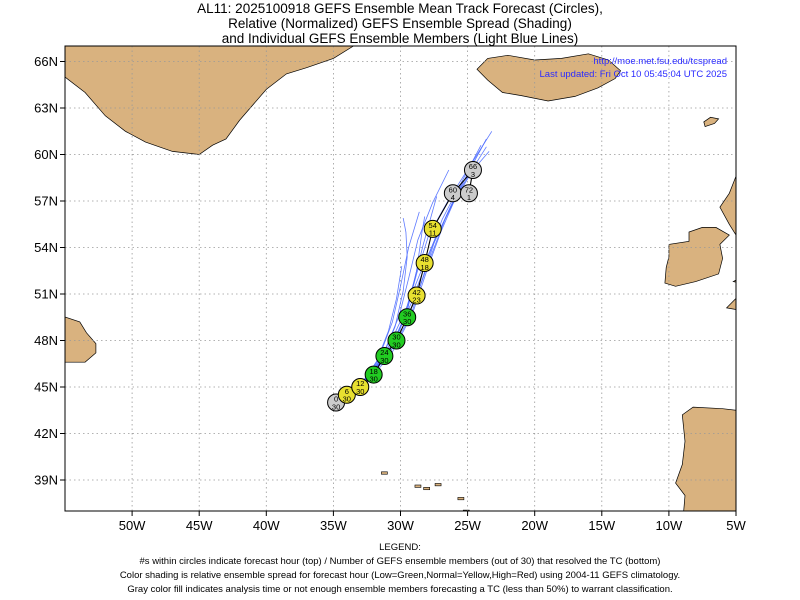  I want to click on x-tick-label: 50W, so click(132, 525).